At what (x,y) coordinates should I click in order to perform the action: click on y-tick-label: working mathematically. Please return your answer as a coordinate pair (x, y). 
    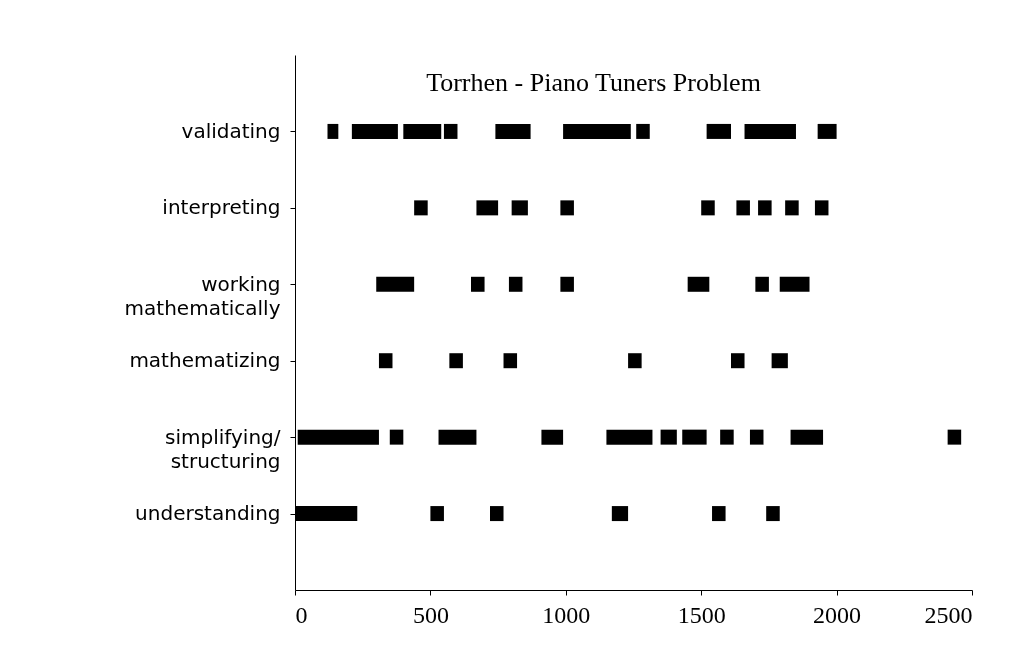
    Looking at the image, I should click on (202, 295).